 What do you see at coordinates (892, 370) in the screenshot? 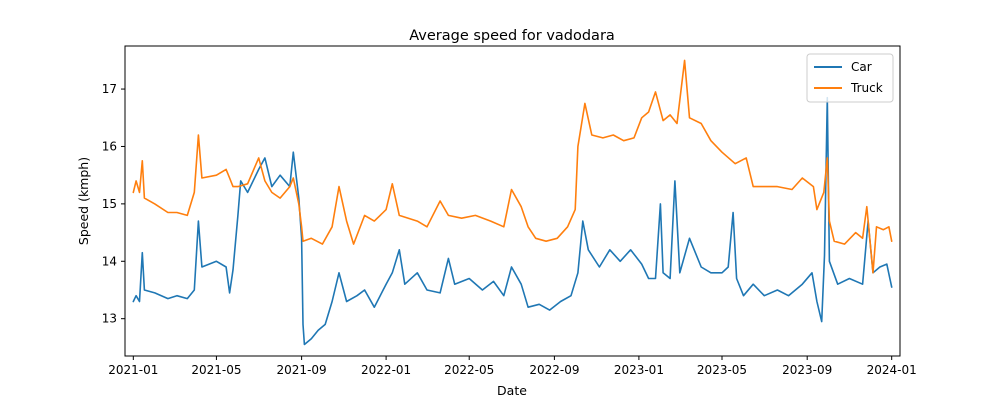
I see `x-tick-label: 2024-01` at bounding box center [892, 370].